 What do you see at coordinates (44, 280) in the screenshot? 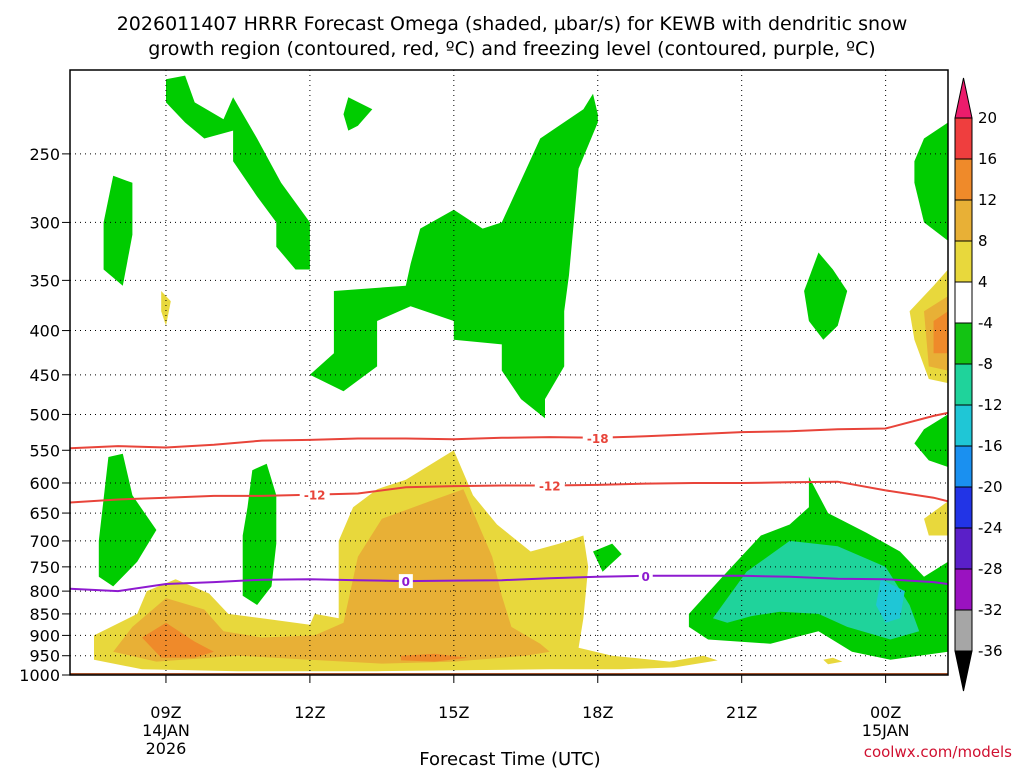
I see `y-tick-label-350: 350` at bounding box center [44, 280].